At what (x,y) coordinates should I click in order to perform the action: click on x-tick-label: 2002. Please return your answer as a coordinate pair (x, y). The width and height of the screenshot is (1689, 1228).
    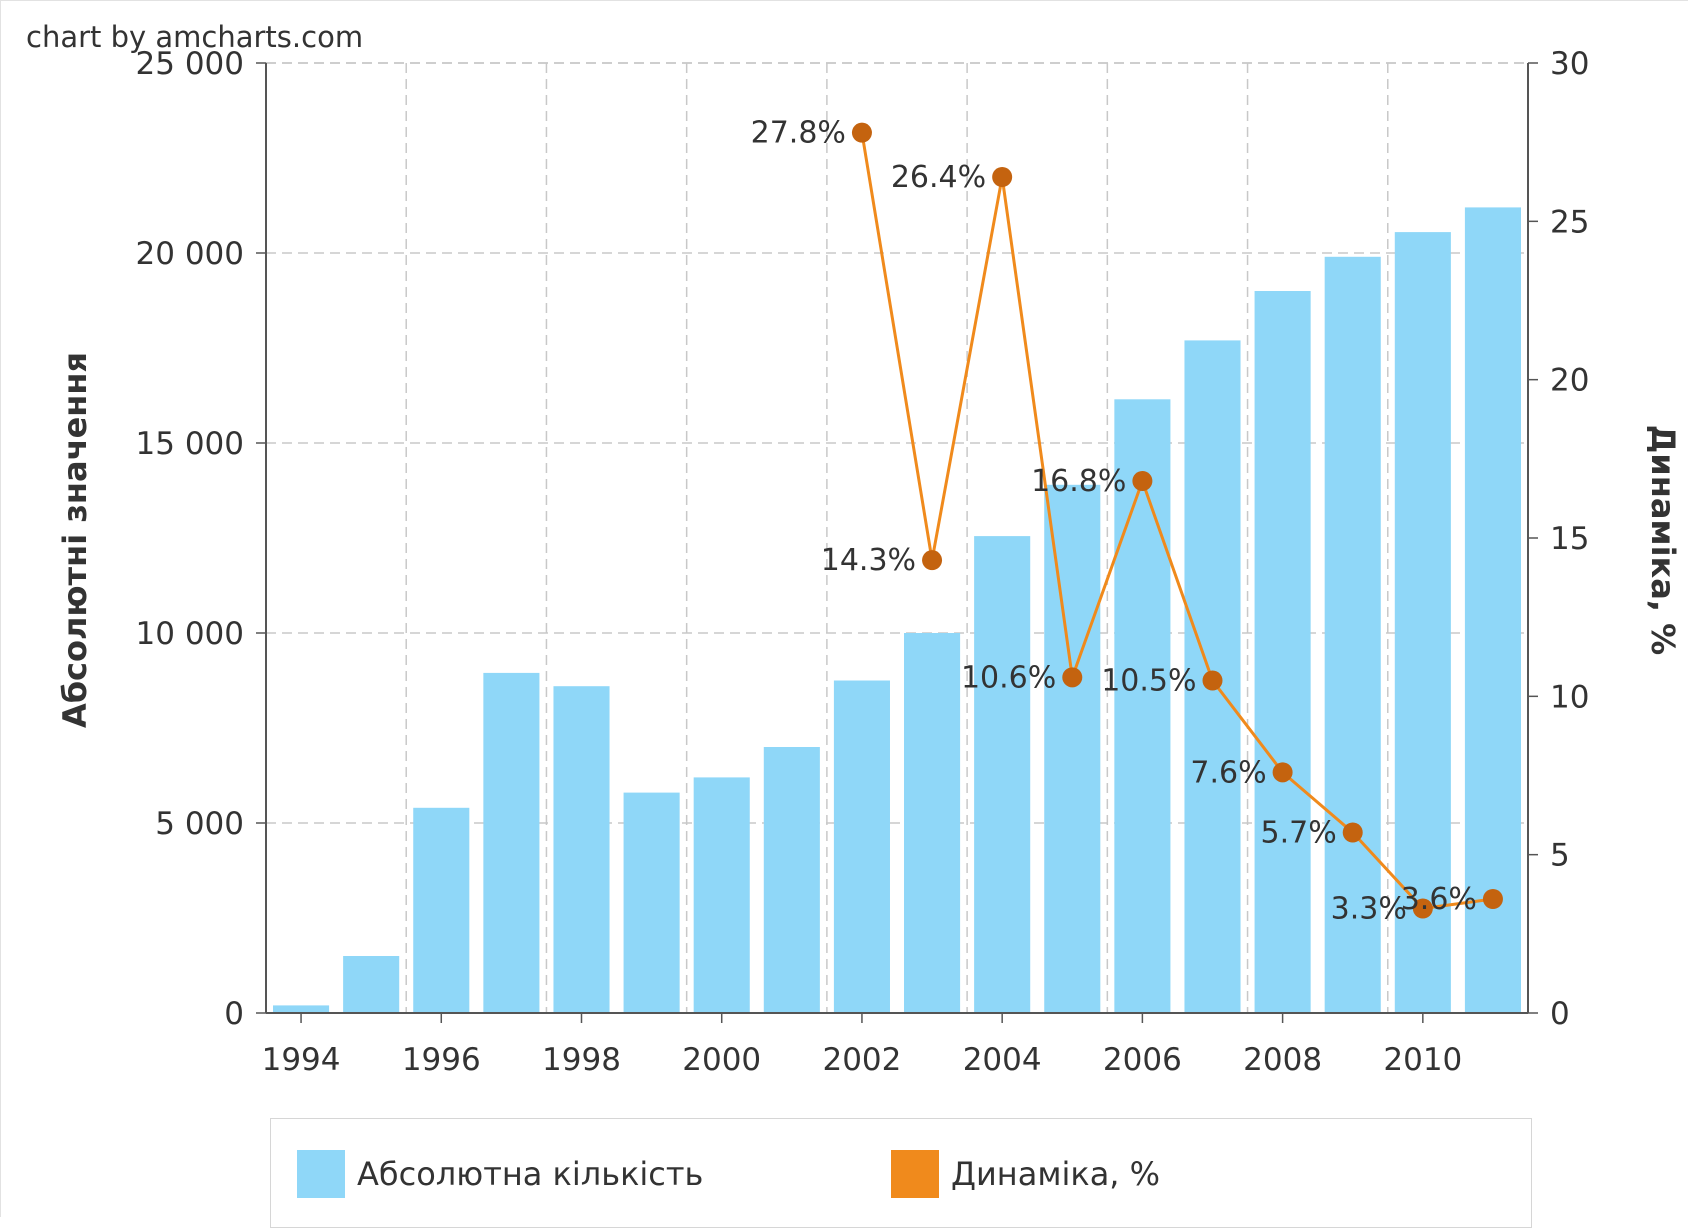
    Looking at the image, I should click on (861, 1060).